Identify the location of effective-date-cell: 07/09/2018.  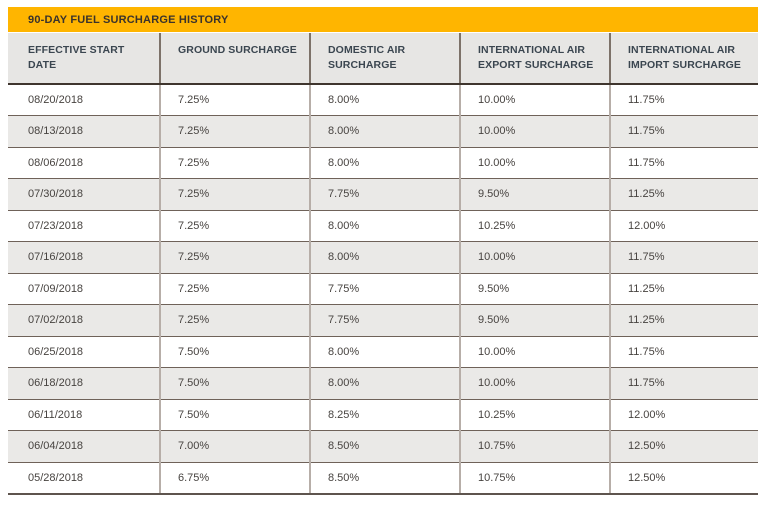
(84, 289).